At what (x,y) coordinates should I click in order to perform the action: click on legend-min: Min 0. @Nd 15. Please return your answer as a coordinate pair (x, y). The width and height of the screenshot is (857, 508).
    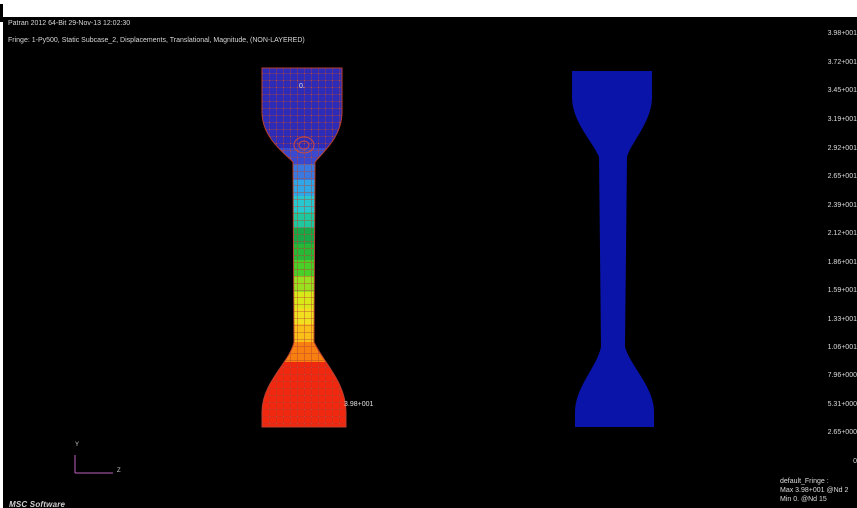
    Looking at the image, I should click on (803, 499).